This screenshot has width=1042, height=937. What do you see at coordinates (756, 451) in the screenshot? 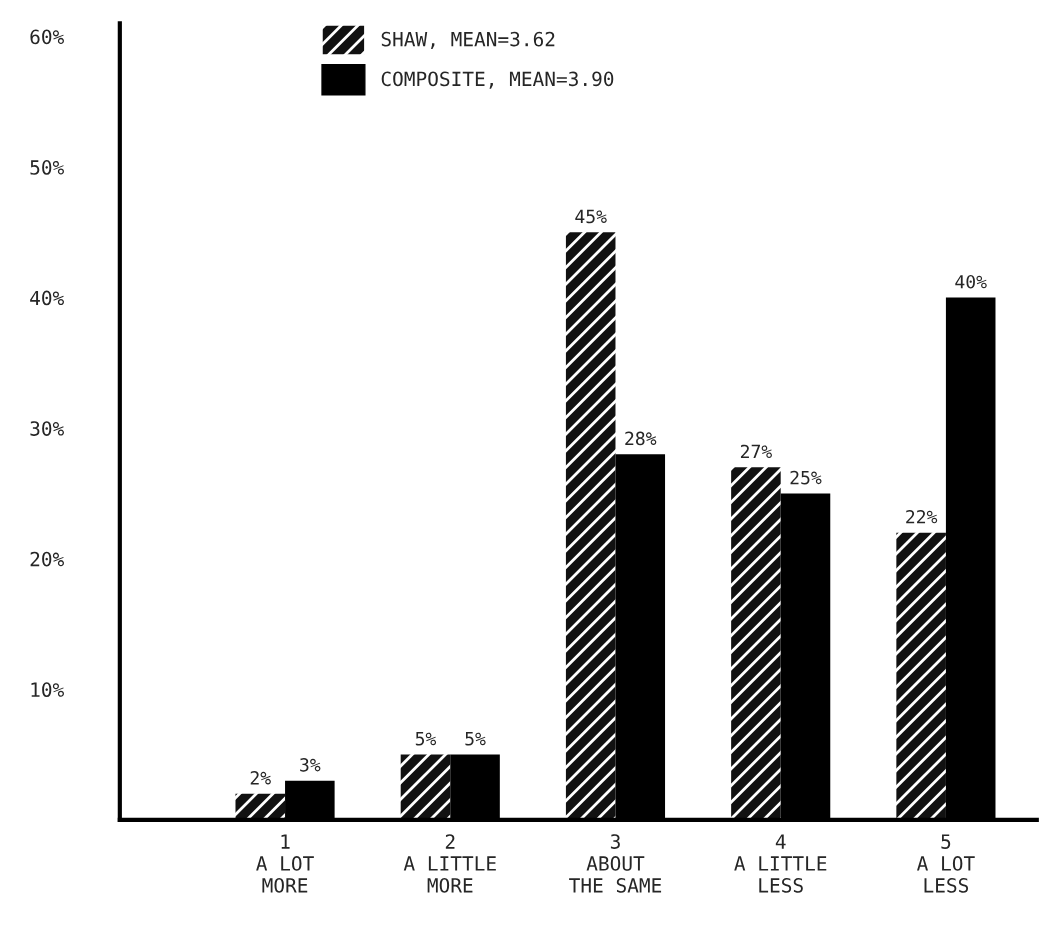
I see `data-label: 27%` at bounding box center [756, 451].